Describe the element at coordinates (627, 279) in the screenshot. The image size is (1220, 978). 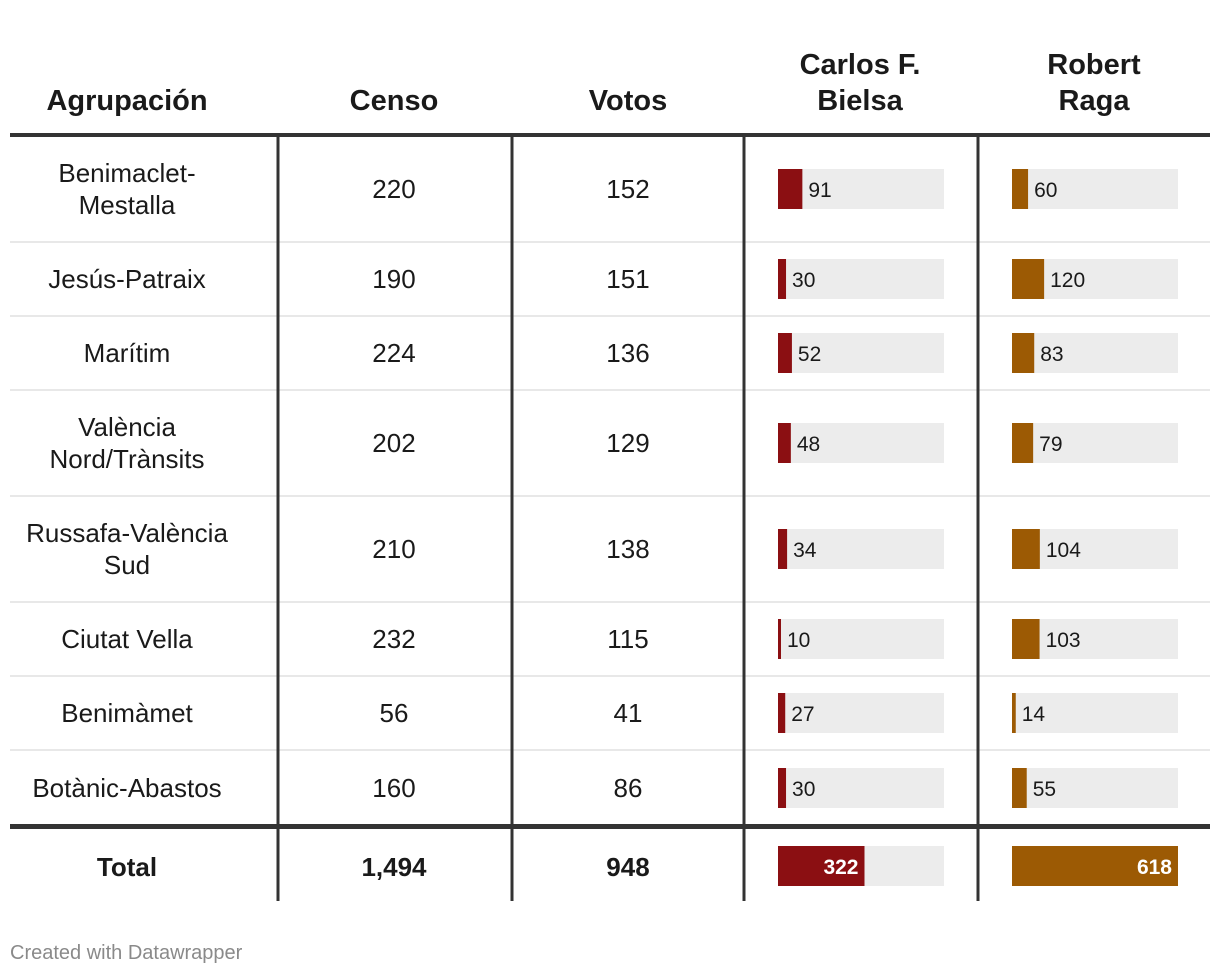
I see `cell-votos: 151` at that location.